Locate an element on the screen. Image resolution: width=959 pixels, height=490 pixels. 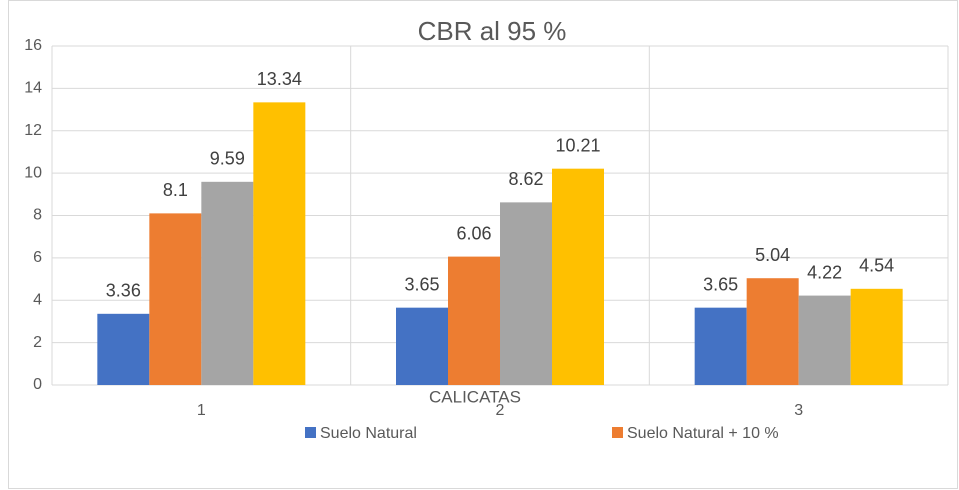
data-label: 4.54 is located at coordinates (876, 266).